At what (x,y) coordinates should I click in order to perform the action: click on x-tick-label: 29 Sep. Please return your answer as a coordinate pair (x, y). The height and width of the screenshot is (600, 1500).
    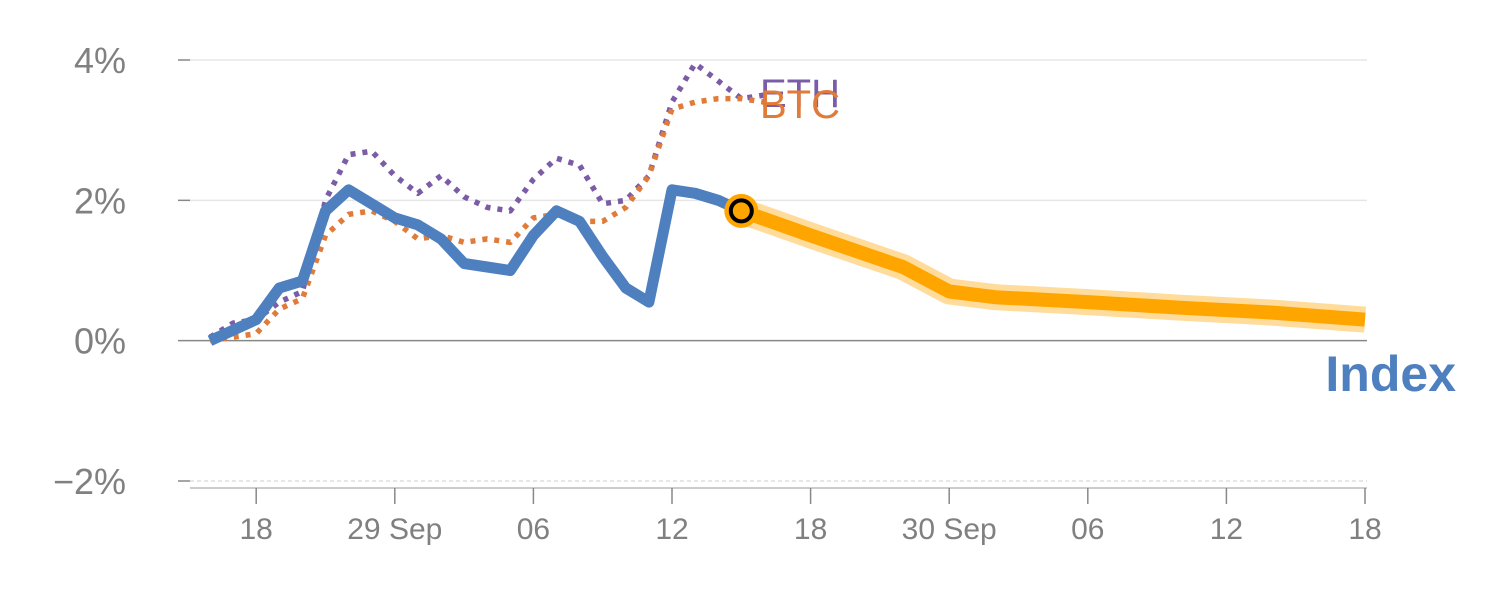
    Looking at the image, I should click on (394, 529).